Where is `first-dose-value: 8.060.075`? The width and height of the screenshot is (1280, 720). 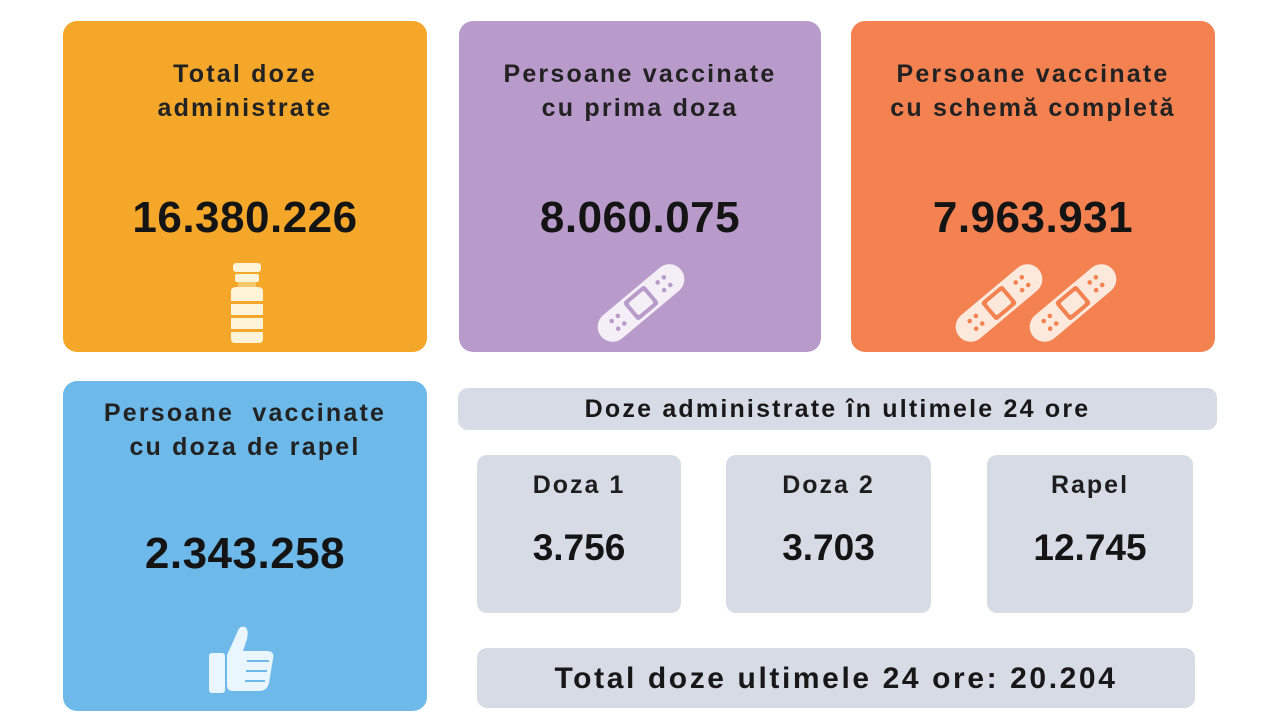
first-dose-value: 8.060.075 is located at coordinates (640, 217).